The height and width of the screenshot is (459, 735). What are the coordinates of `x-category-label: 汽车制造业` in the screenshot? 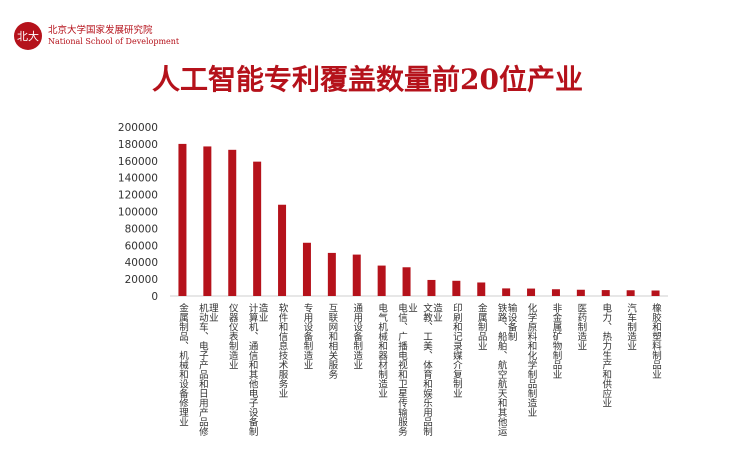 It's located at (631, 326).